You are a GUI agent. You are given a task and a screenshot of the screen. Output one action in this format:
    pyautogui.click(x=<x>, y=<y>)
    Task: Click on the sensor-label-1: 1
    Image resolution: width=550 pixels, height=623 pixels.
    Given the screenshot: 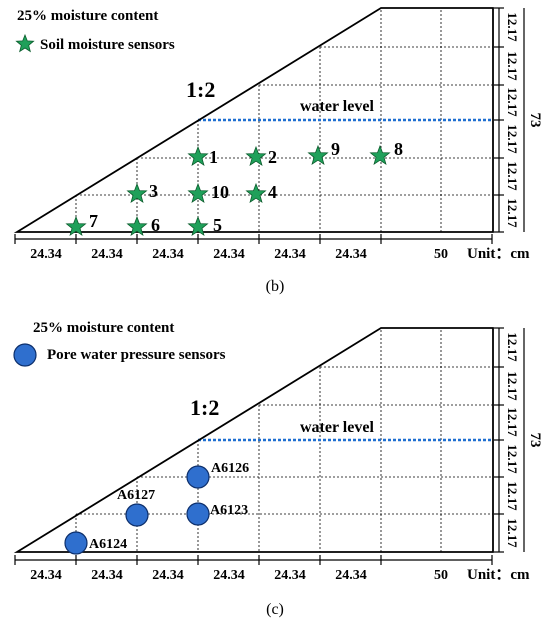 What is the action you would take?
    pyautogui.click(x=213, y=157)
    